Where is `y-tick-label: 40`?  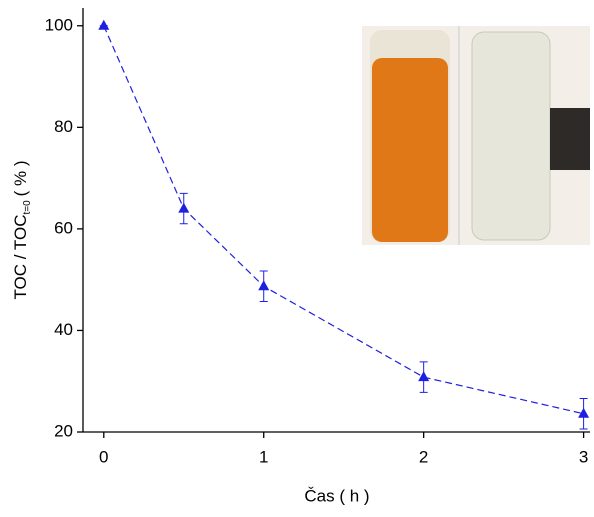
y-tick-label: 40 is located at coordinates (63, 329).